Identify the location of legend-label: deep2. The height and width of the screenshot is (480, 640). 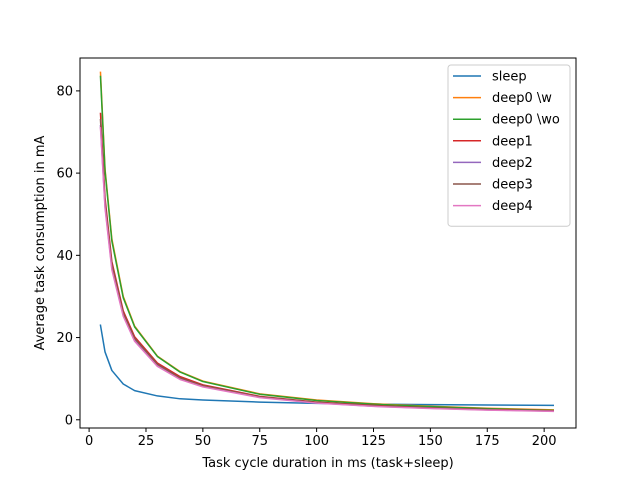
(512, 163).